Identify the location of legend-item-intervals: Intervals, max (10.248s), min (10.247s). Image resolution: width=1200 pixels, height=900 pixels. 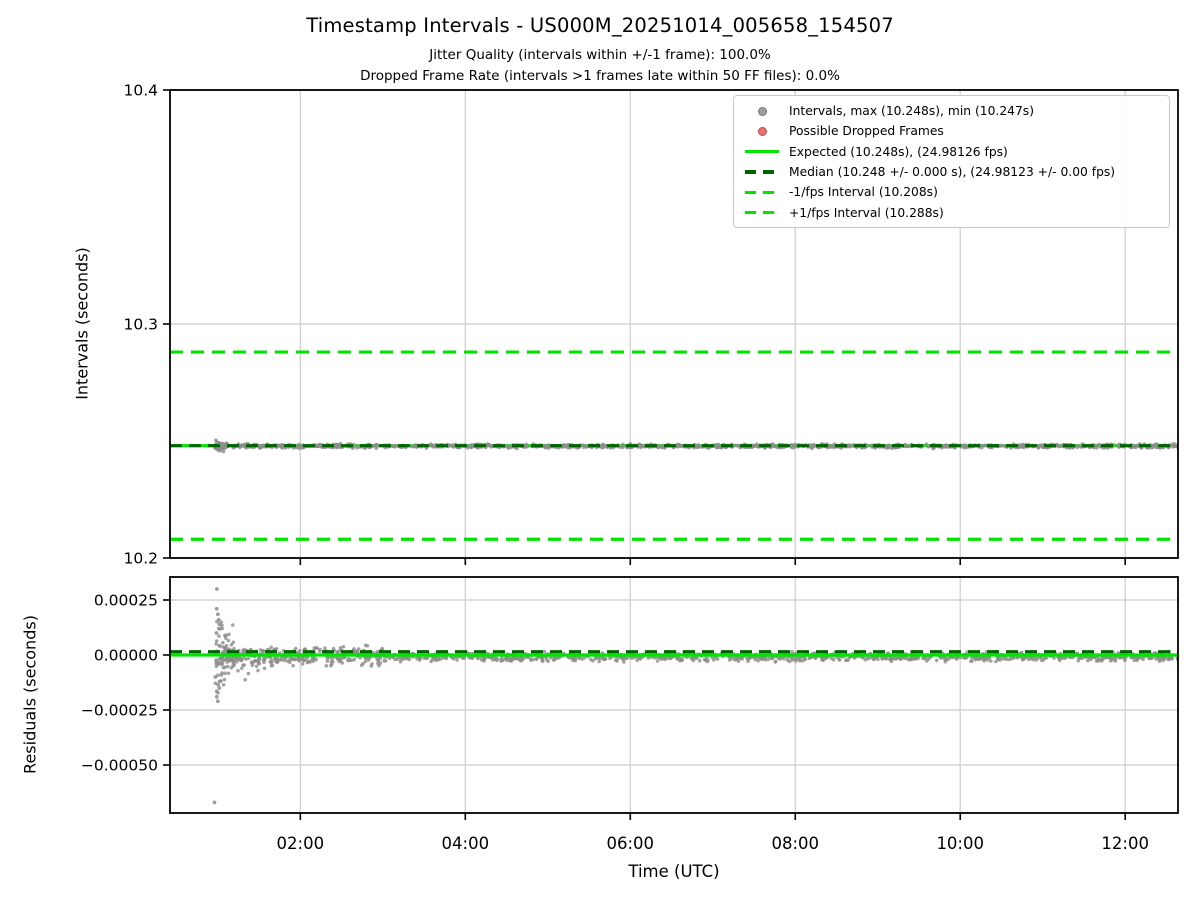
(956, 111).